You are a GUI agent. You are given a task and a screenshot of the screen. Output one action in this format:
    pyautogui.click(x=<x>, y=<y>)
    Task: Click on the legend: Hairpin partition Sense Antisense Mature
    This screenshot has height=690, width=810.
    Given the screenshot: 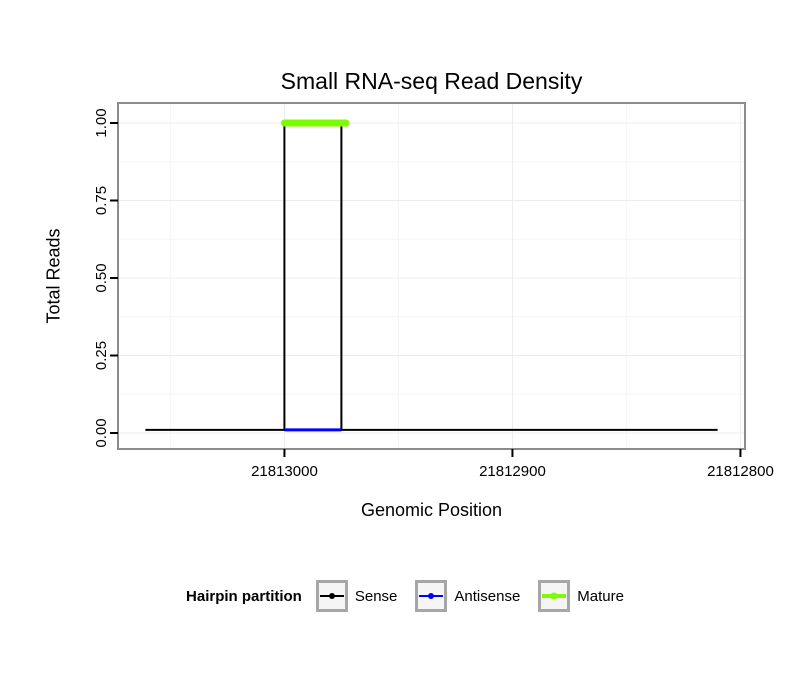 What is the action you would take?
    pyautogui.click(x=405, y=596)
    